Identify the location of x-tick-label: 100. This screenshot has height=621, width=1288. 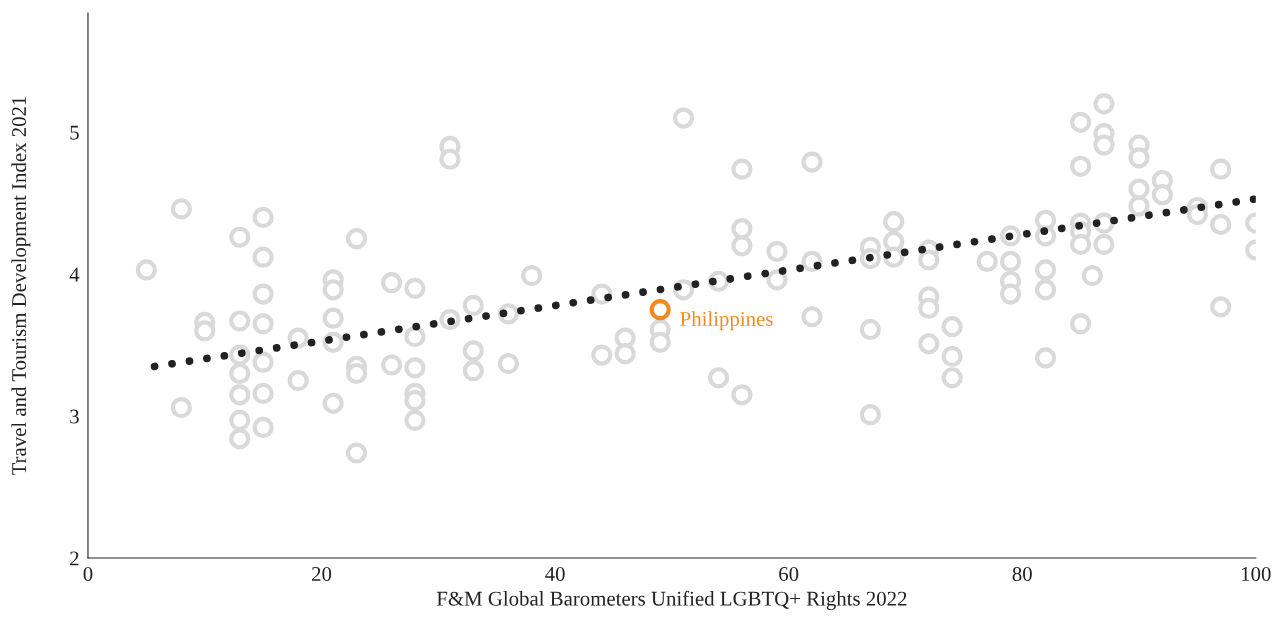
(1256, 574).